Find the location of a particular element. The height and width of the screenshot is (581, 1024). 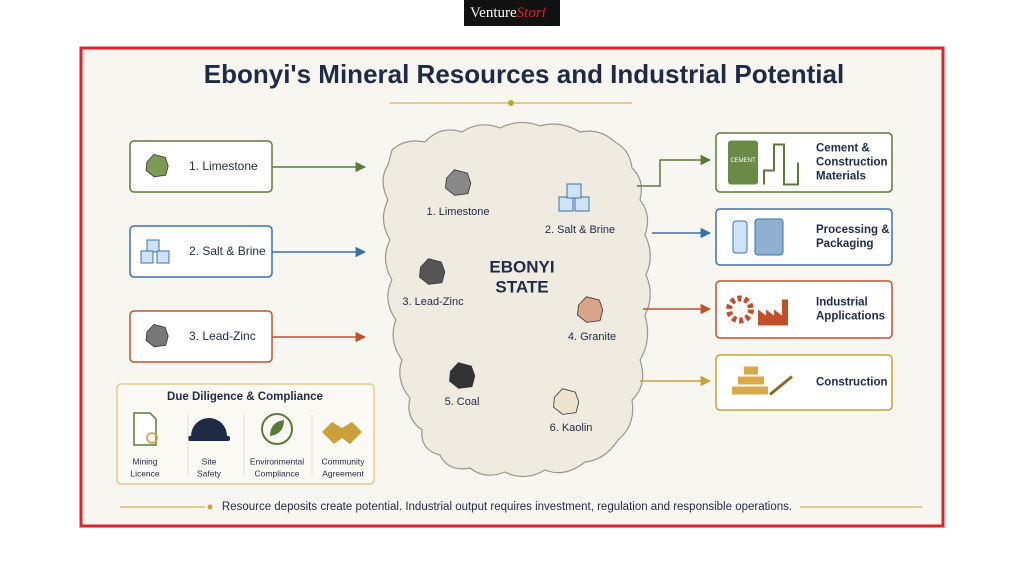

compliance-label: Licence is located at coordinates (145, 473).